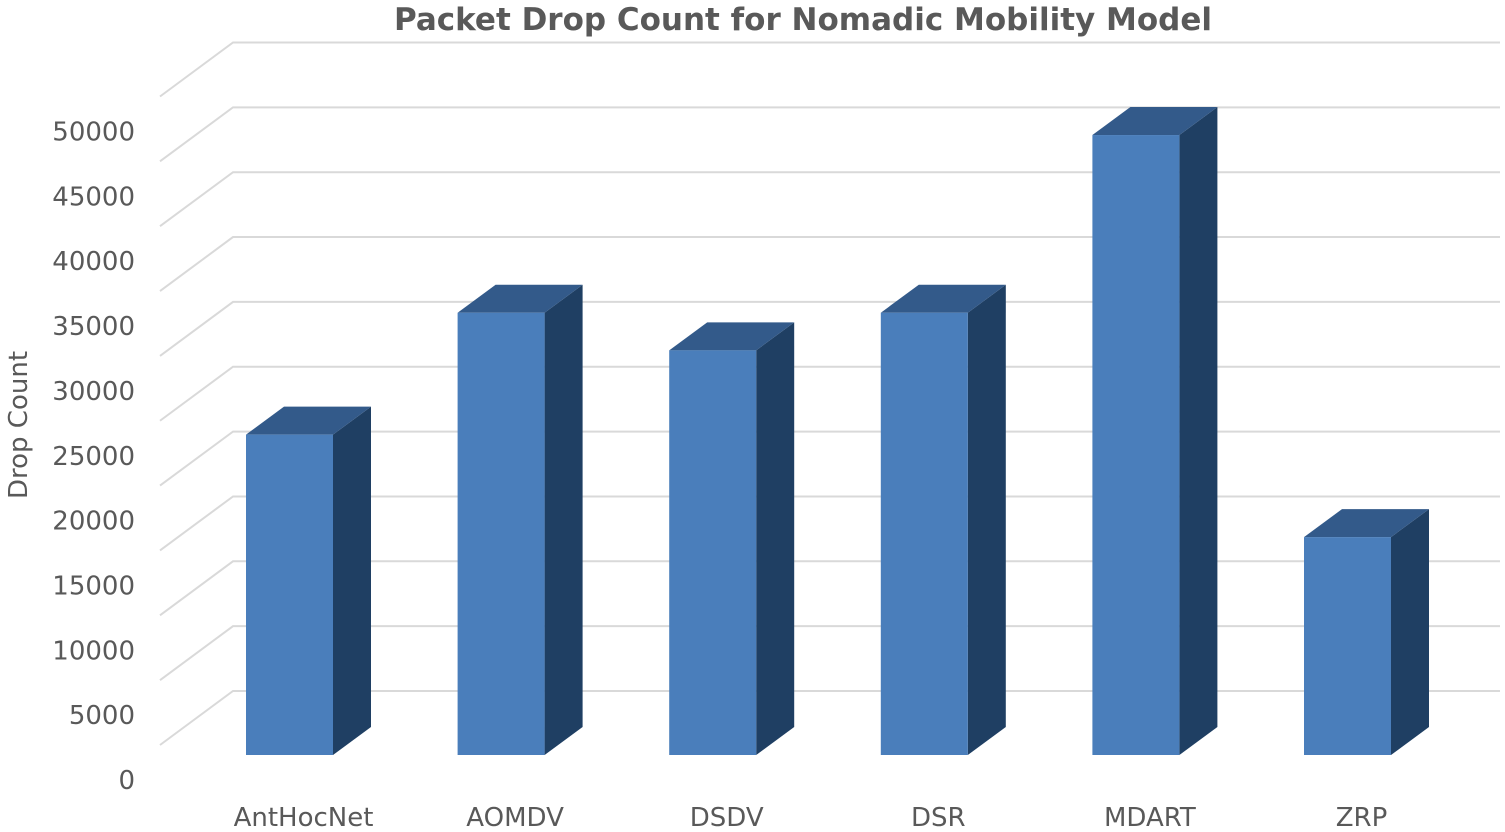 This screenshot has width=1505, height=832. I want to click on bar-zrp, so click(1366, 632).